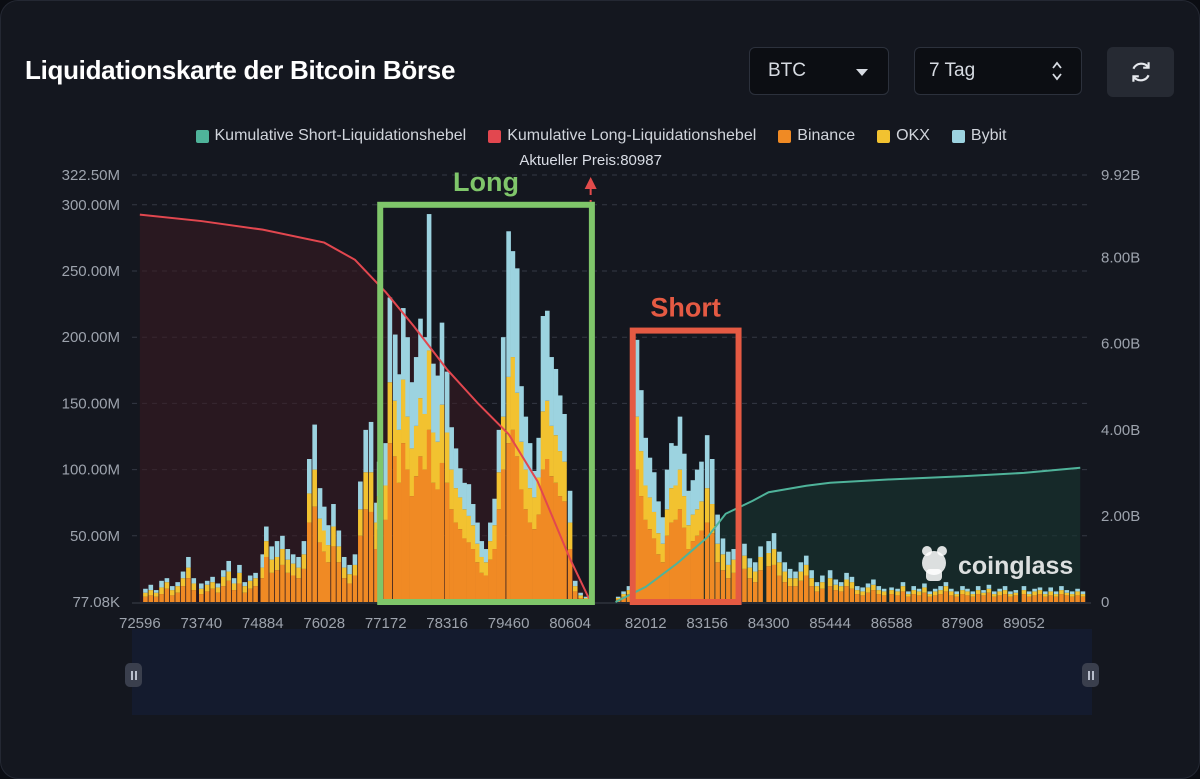 Image resolution: width=1200 pixels, height=779 pixels. What do you see at coordinates (998, 71) in the screenshot?
I see `period-select: 7 Tag` at bounding box center [998, 71].